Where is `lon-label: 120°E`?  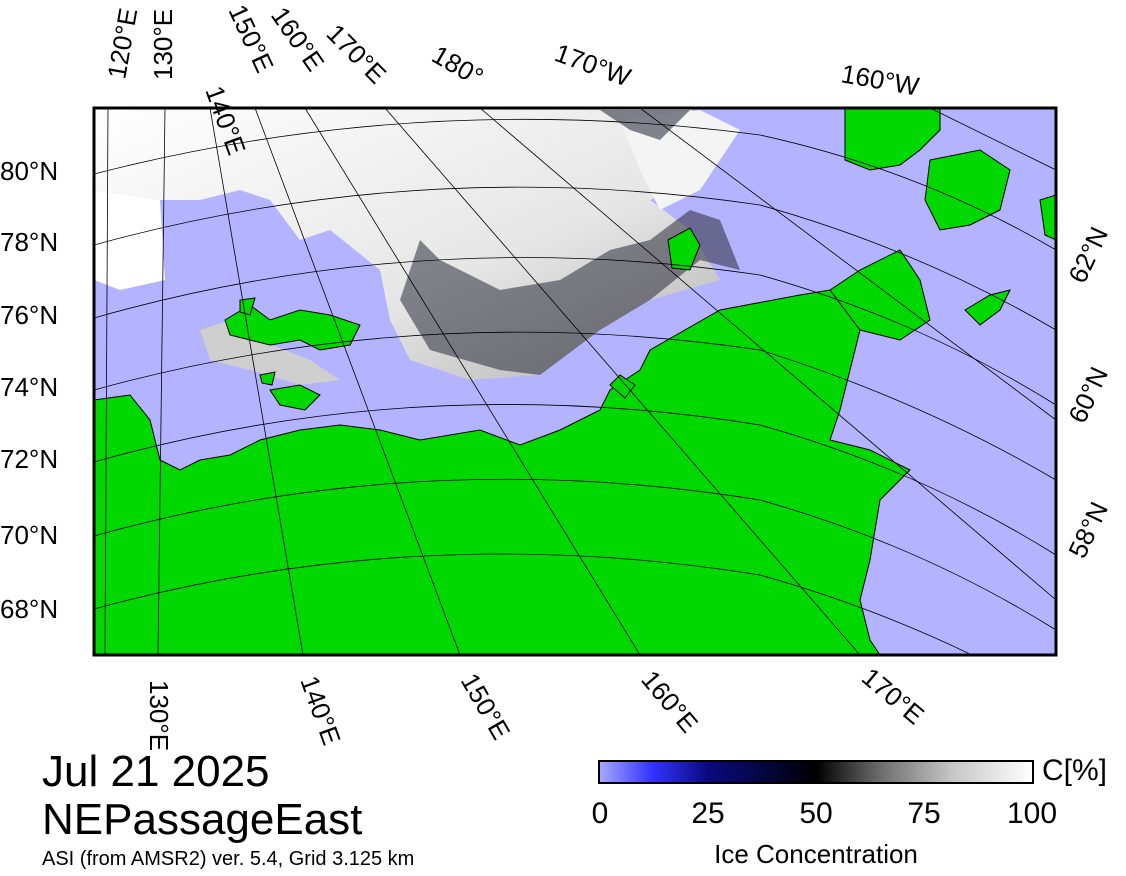
lon-label: 120°E is located at coordinates (122, 43).